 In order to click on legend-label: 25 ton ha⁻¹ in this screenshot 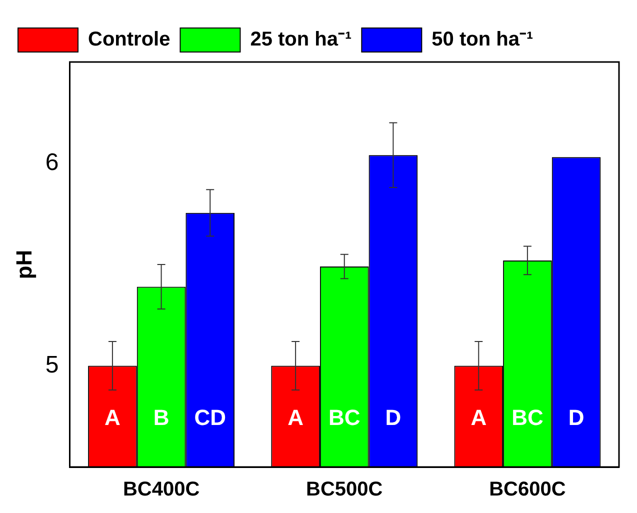, I will do `click(301, 39)`.